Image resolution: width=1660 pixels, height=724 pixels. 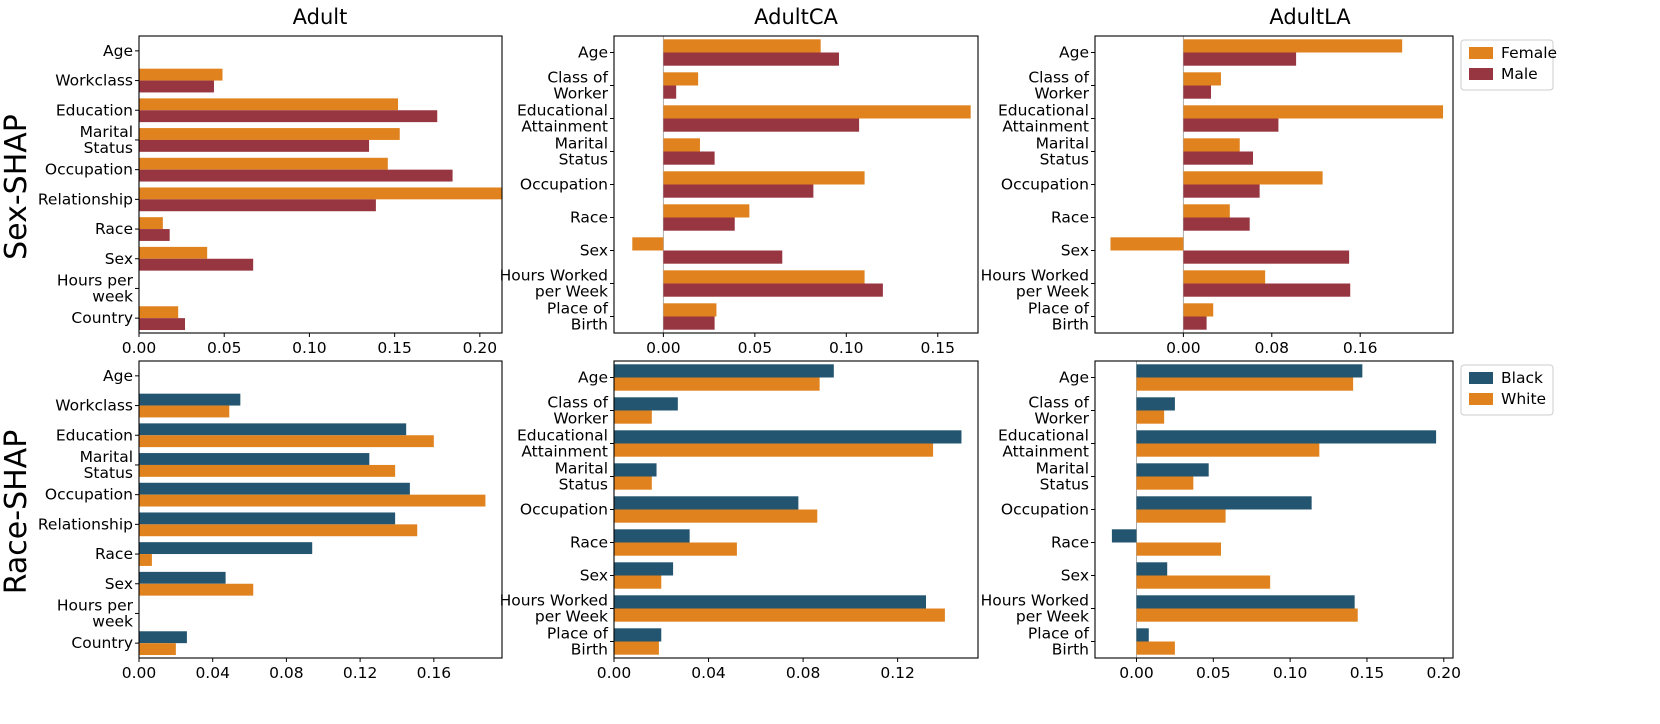 What do you see at coordinates (1152, 569) in the screenshot?
I see `bar-sex-black` at bounding box center [1152, 569].